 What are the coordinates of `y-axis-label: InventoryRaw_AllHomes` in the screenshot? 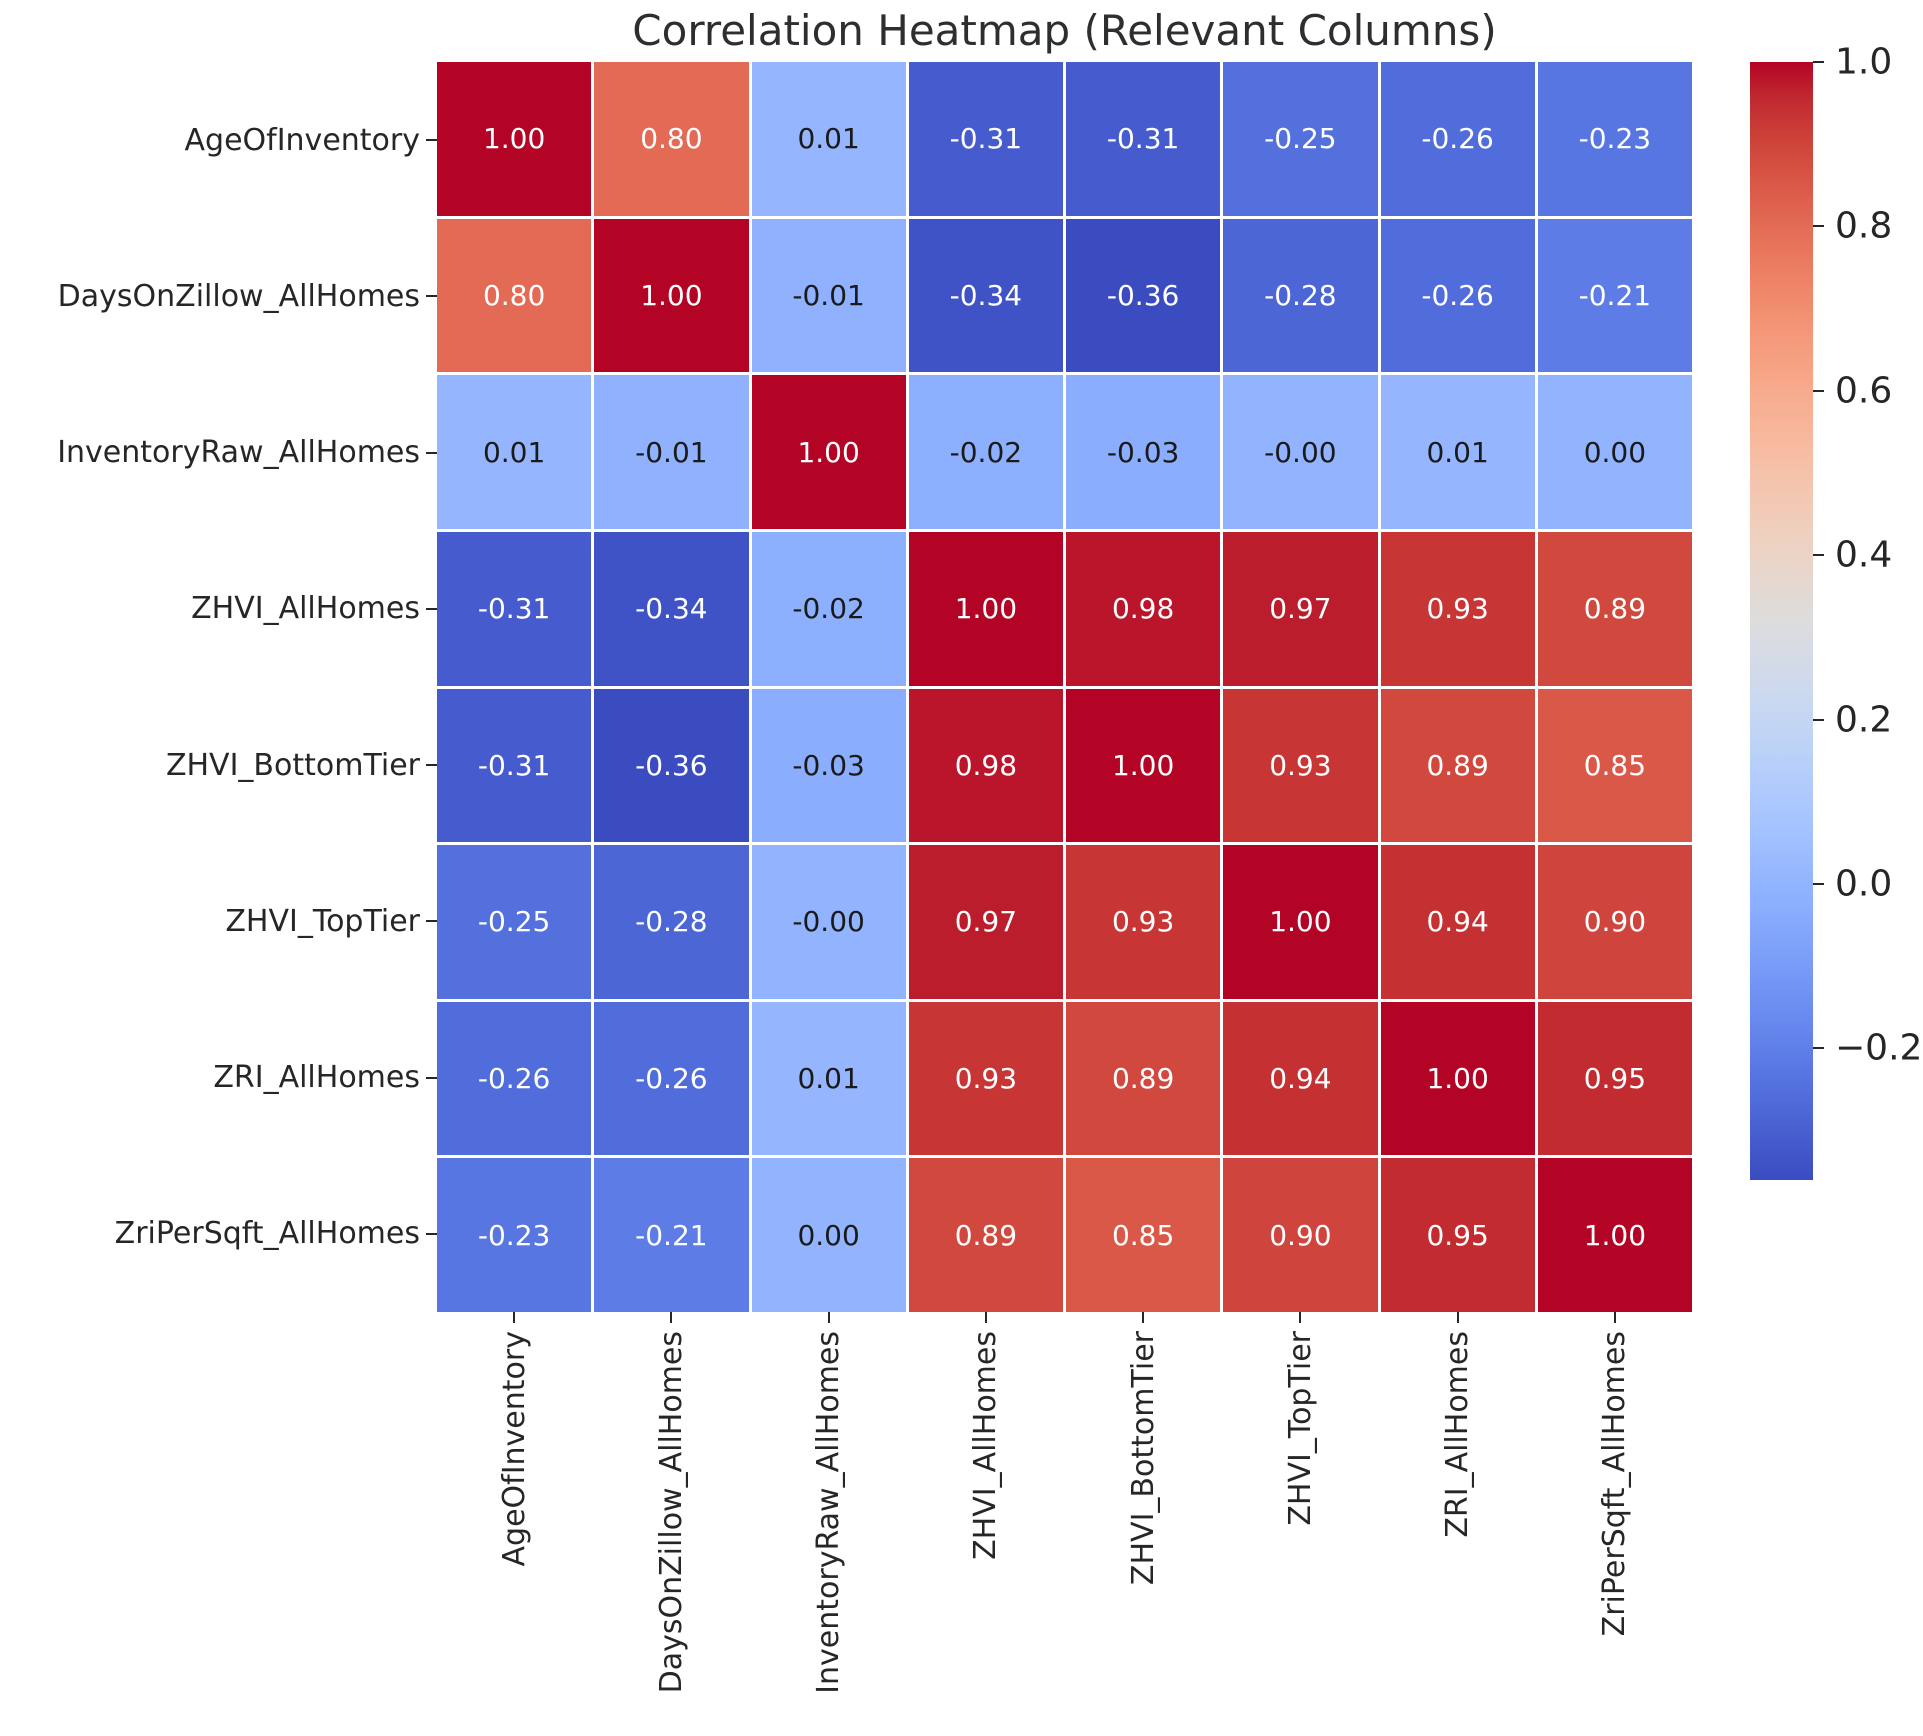 It's located at (238, 453).